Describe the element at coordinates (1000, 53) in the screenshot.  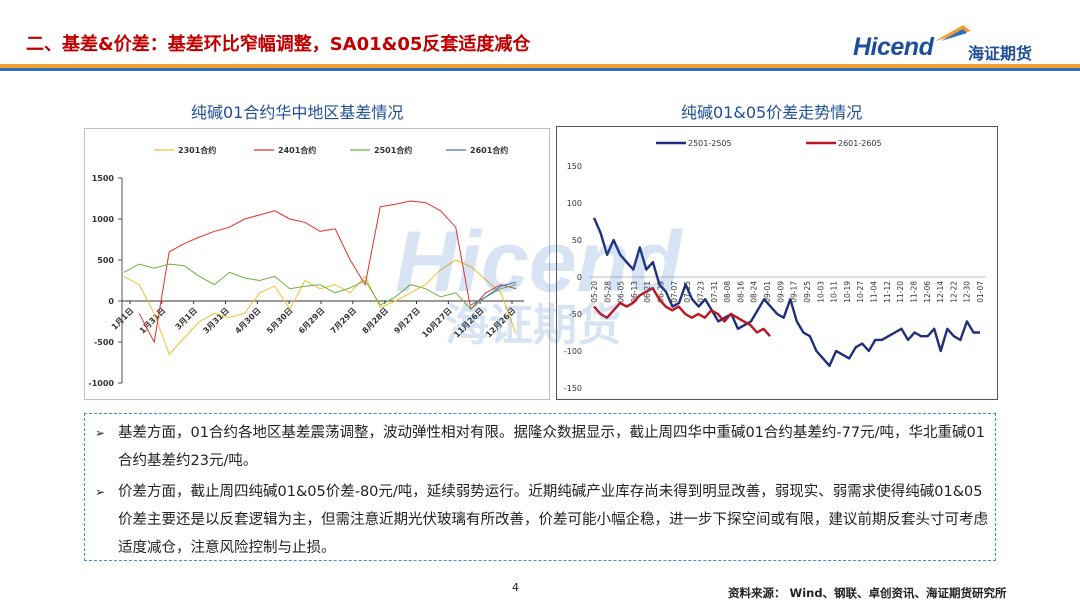
I see `logo-chinese-text: 海证期货` at that location.